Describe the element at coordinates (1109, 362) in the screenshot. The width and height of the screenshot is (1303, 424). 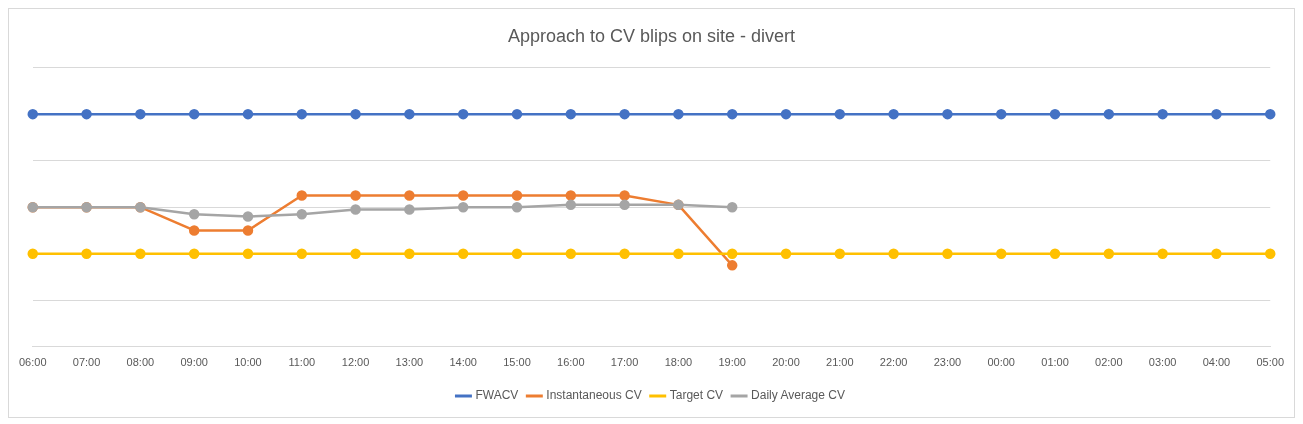
I see `x-tick-label: 02:00` at that location.